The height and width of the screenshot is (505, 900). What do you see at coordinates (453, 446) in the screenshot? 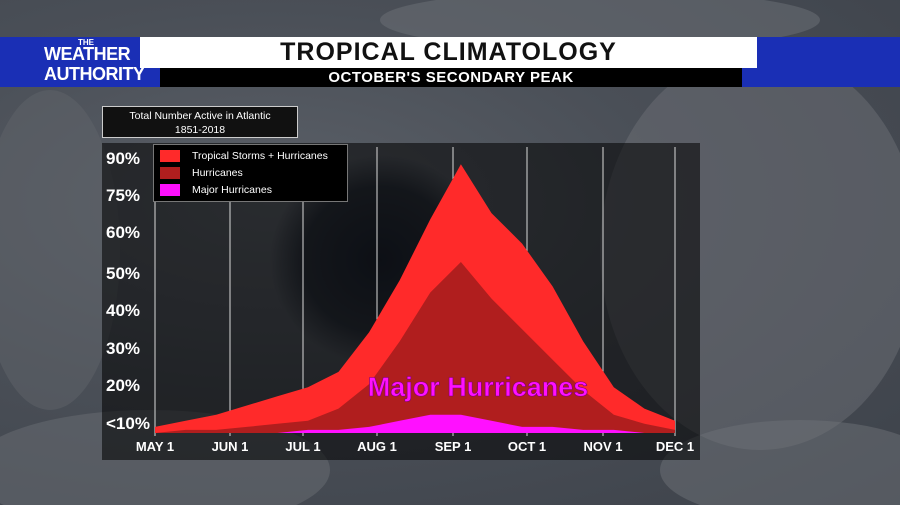
I see `x-tick-label-4: SEP 1` at bounding box center [453, 446].